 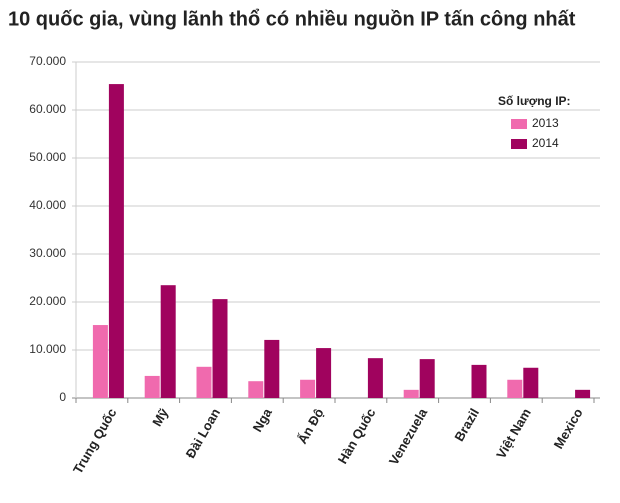 I want to click on x-tick-label: Ấn Độ, so click(x=311, y=426).